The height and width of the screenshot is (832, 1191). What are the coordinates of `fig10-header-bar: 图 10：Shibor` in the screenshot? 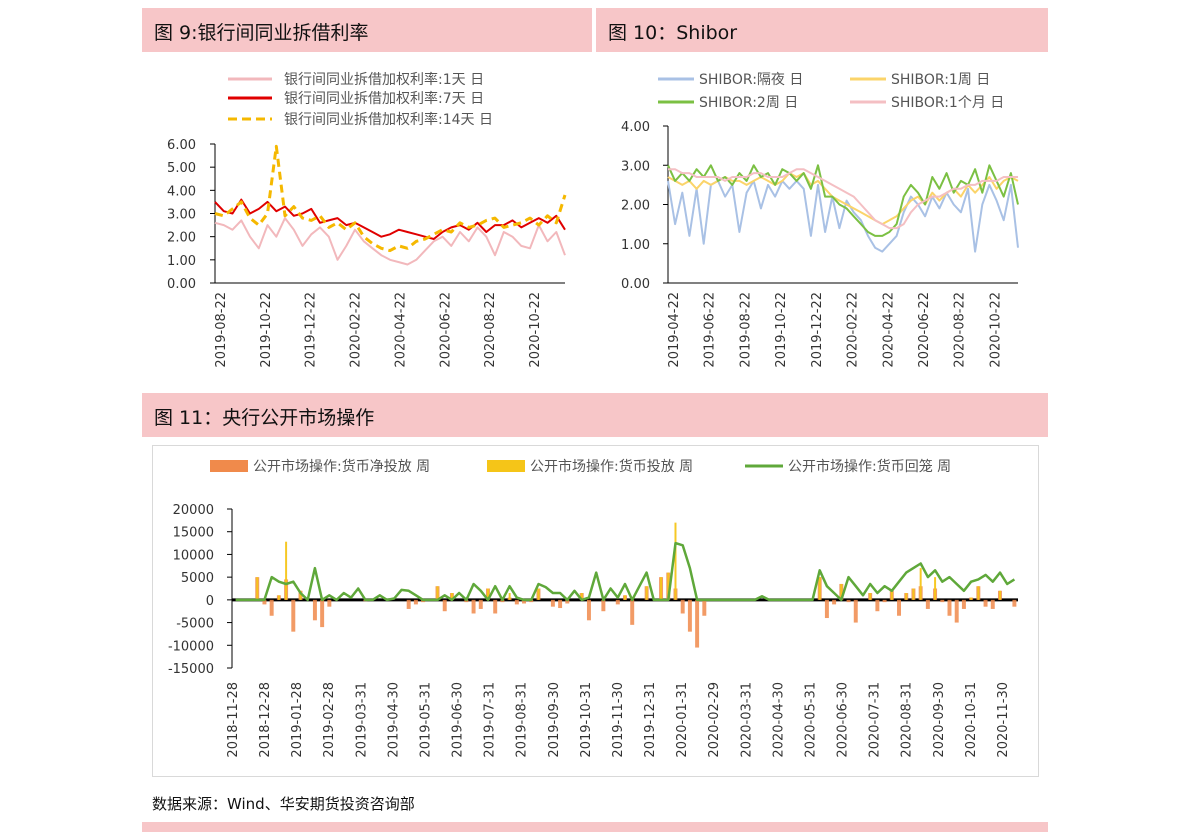 It's located at (822, 30).